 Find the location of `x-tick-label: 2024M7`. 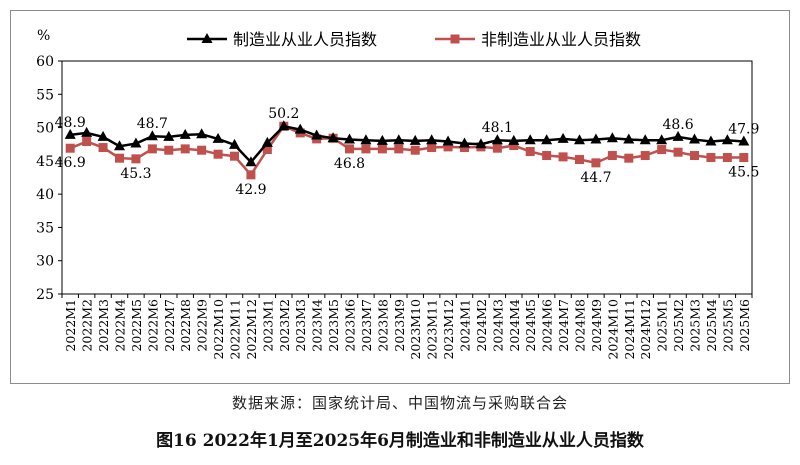

x-tick-label: 2024M7 is located at coordinates (563, 325).